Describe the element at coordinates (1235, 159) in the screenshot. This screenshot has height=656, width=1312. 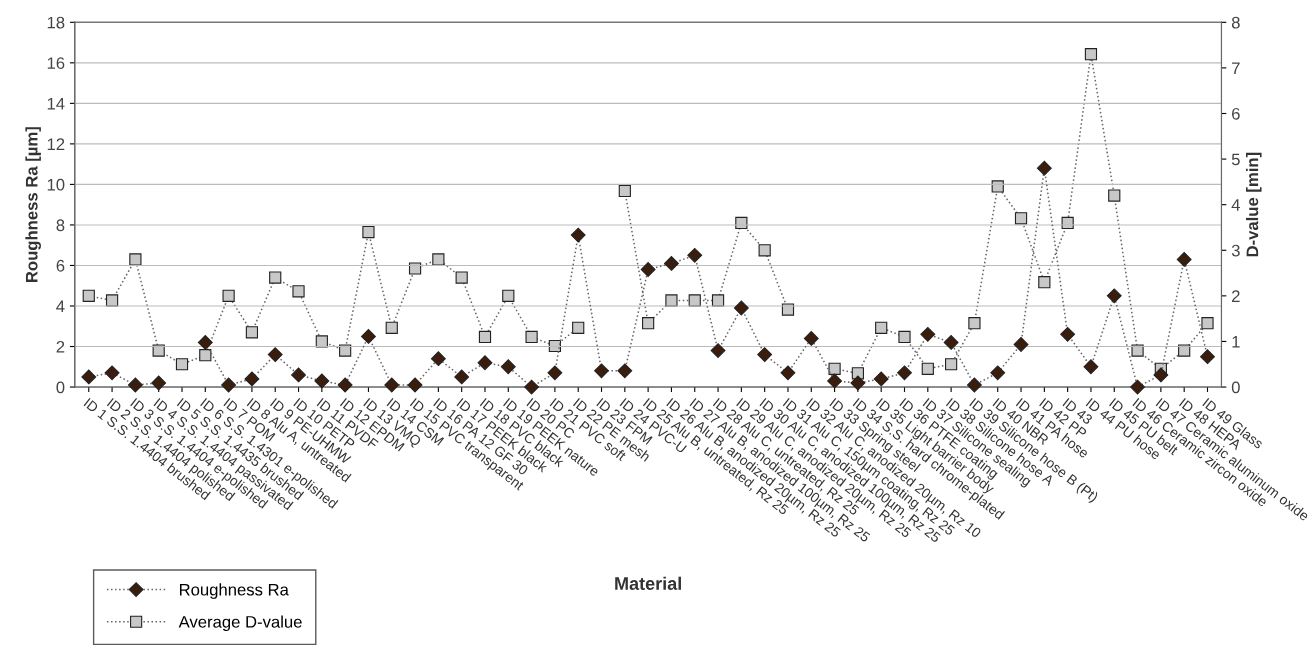
I see `y2-tick-label: 5` at that location.